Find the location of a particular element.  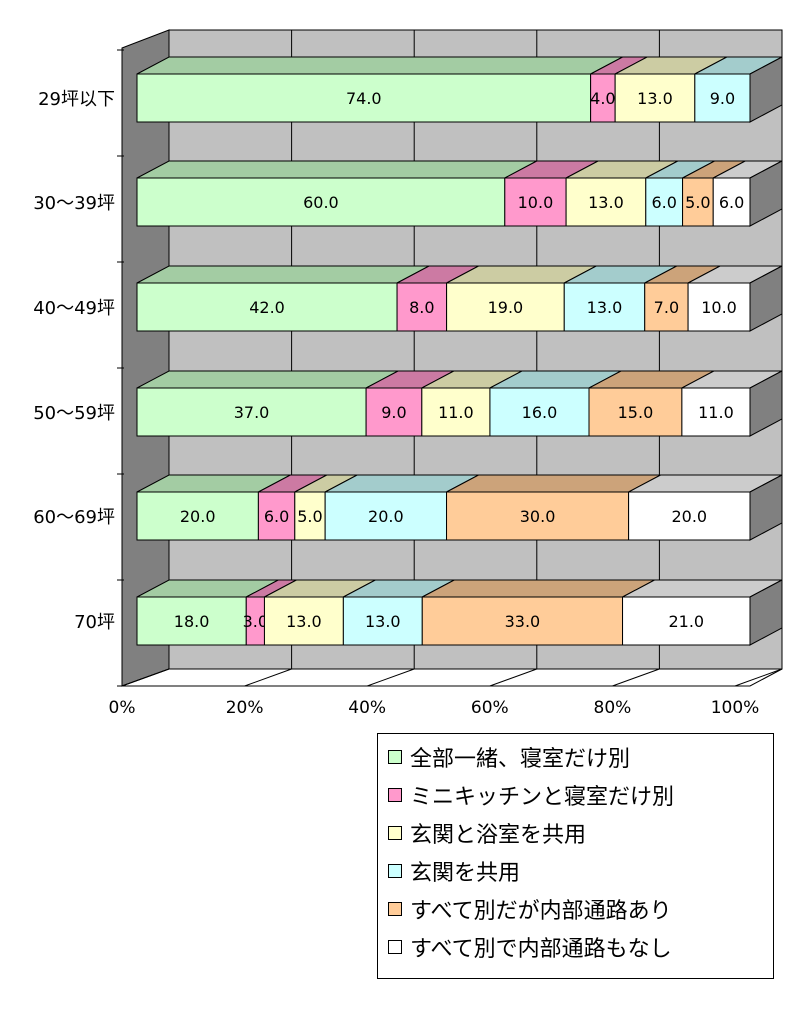

legend-item: すべて別で内部通路もなし is located at coordinates (530, 947).